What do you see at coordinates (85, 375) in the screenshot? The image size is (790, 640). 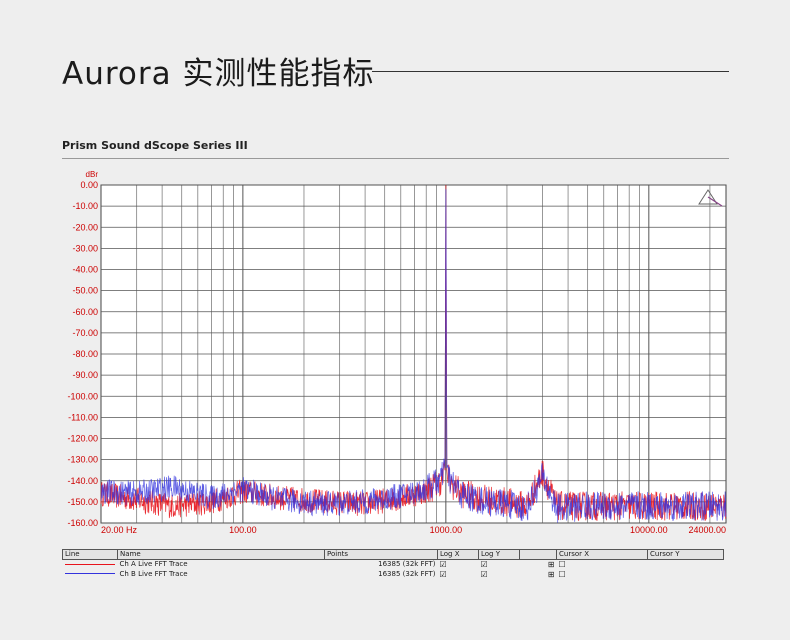 I see `y-tick-label: -90.00` at bounding box center [85, 375].